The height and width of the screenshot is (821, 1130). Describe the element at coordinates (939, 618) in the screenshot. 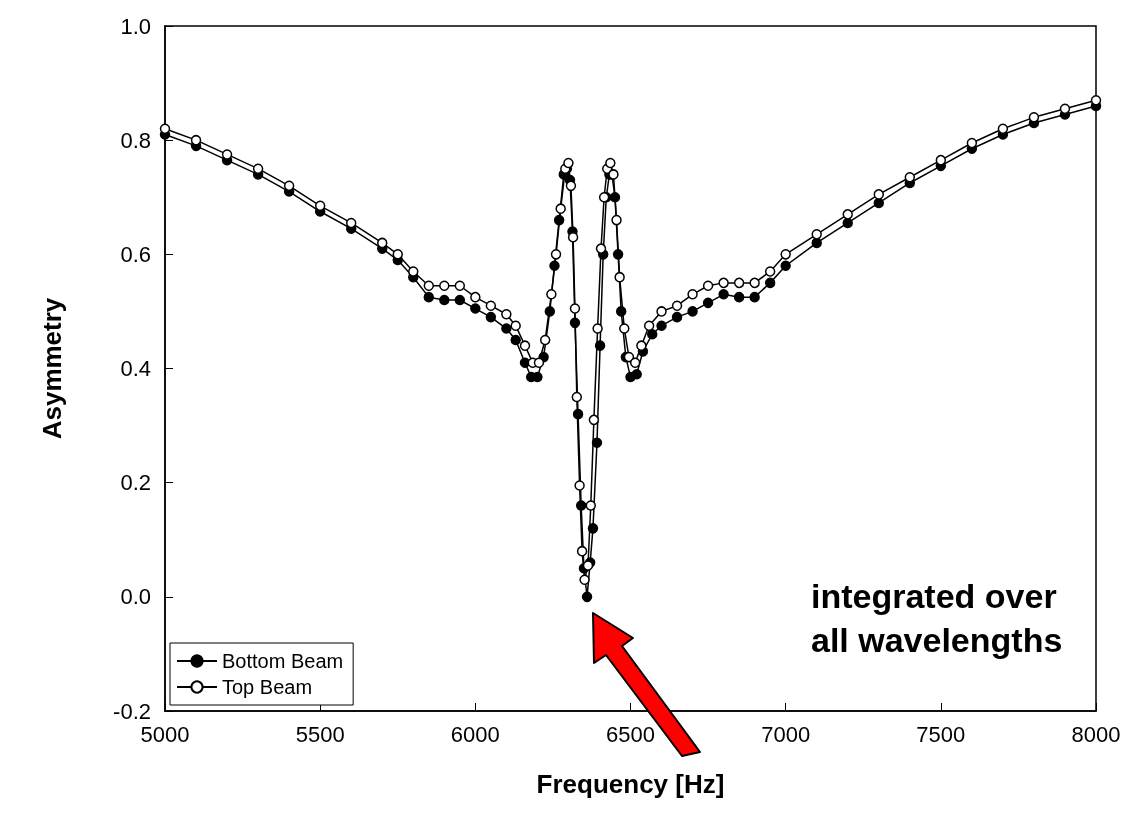

I see `annotation: integrated over all wavelengths` at that location.